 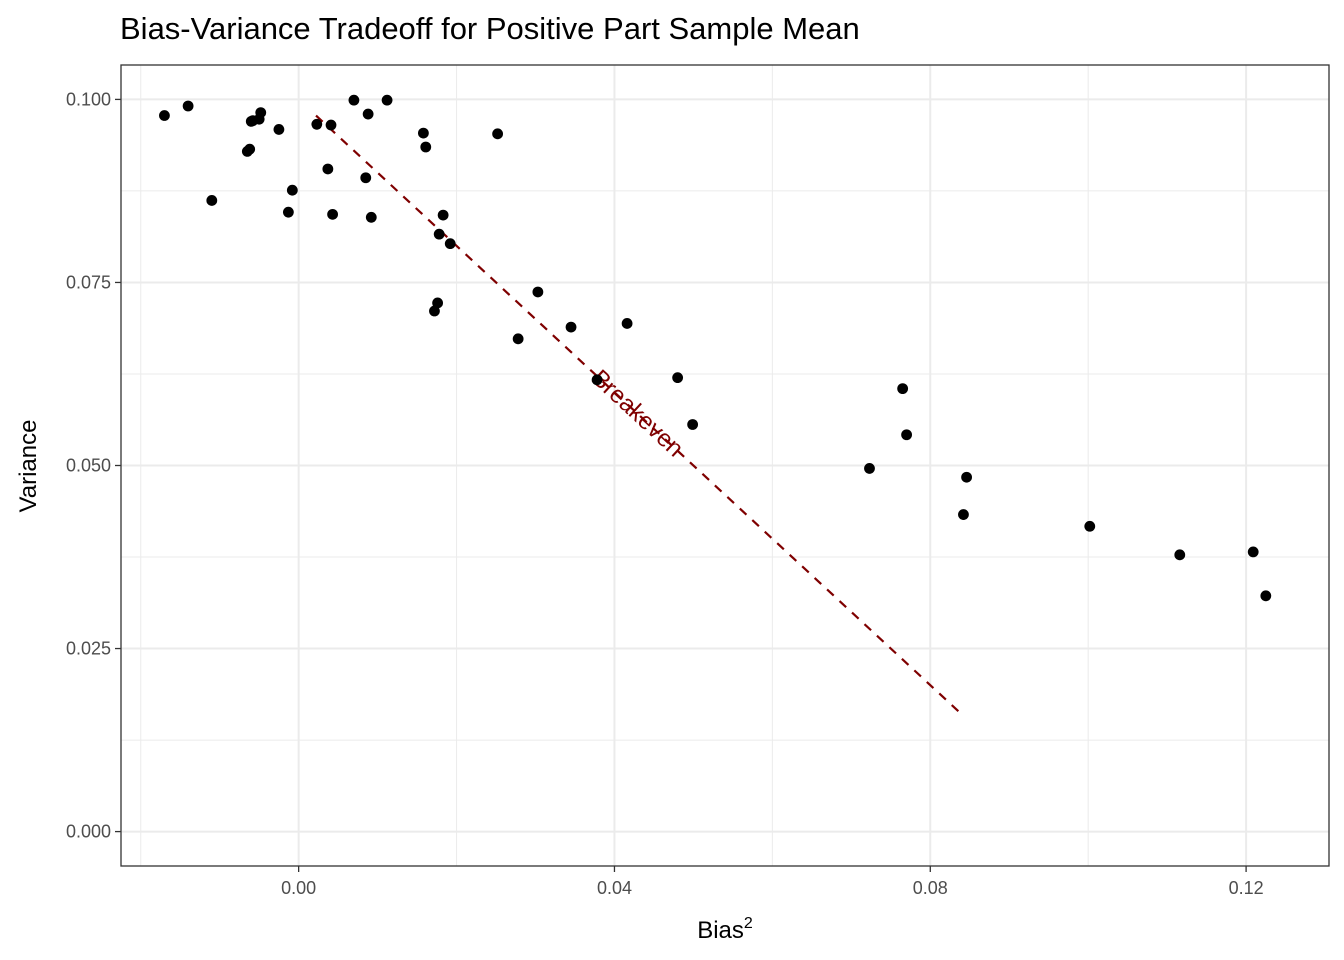 What do you see at coordinates (772, 882) in the screenshot?
I see `x-axis: 0.00 0.04 0.08 0.12` at bounding box center [772, 882].